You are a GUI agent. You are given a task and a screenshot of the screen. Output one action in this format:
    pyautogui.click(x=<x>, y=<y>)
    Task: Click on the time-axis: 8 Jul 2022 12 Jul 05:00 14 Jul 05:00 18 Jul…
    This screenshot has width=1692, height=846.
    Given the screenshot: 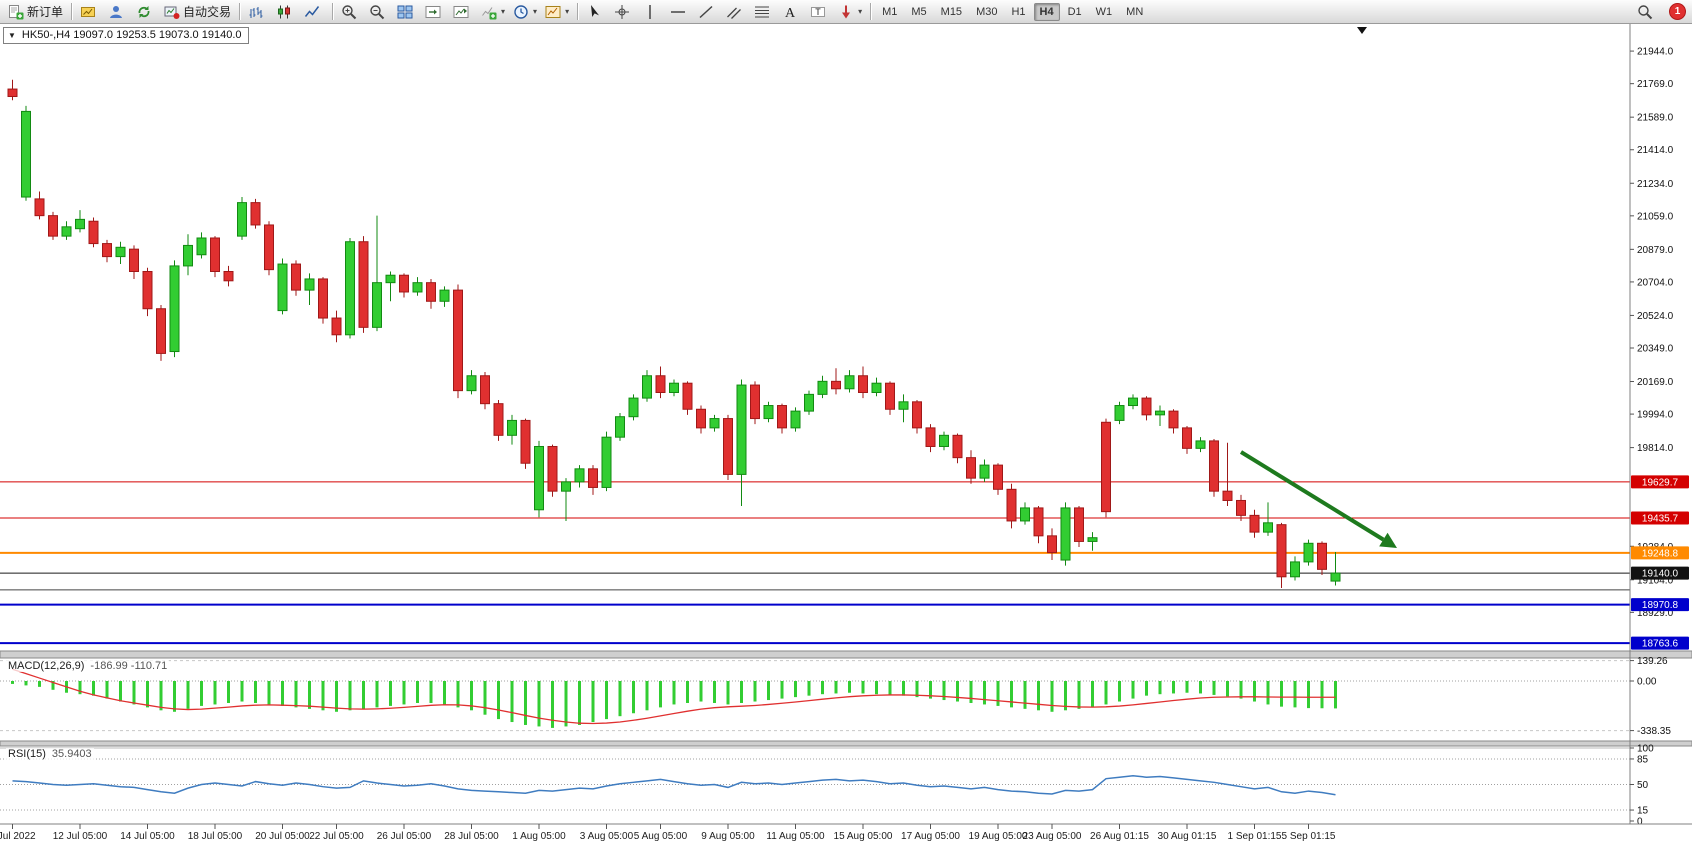 What is the action you would take?
    pyautogui.click(x=846, y=832)
    